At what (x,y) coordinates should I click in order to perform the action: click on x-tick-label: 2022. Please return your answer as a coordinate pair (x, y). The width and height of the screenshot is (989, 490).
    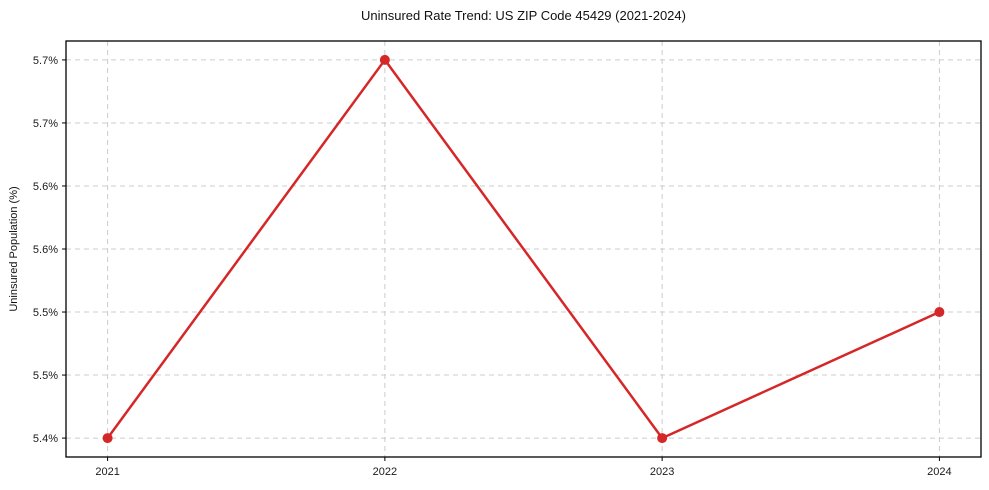
    Looking at the image, I should click on (385, 472).